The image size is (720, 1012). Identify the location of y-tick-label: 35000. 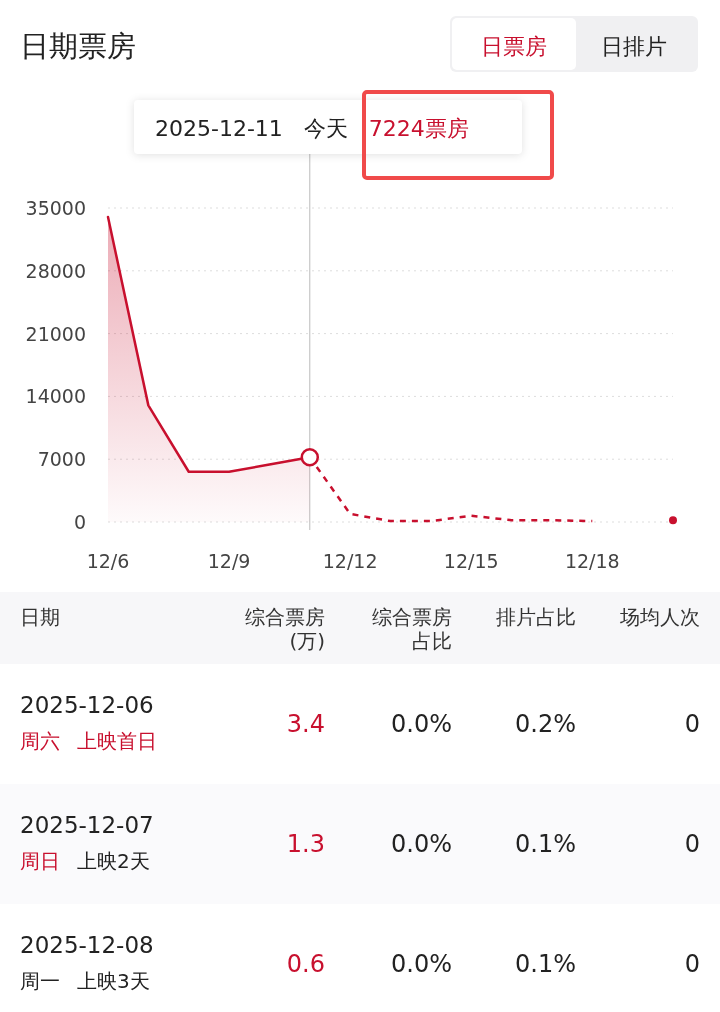
(55, 208).